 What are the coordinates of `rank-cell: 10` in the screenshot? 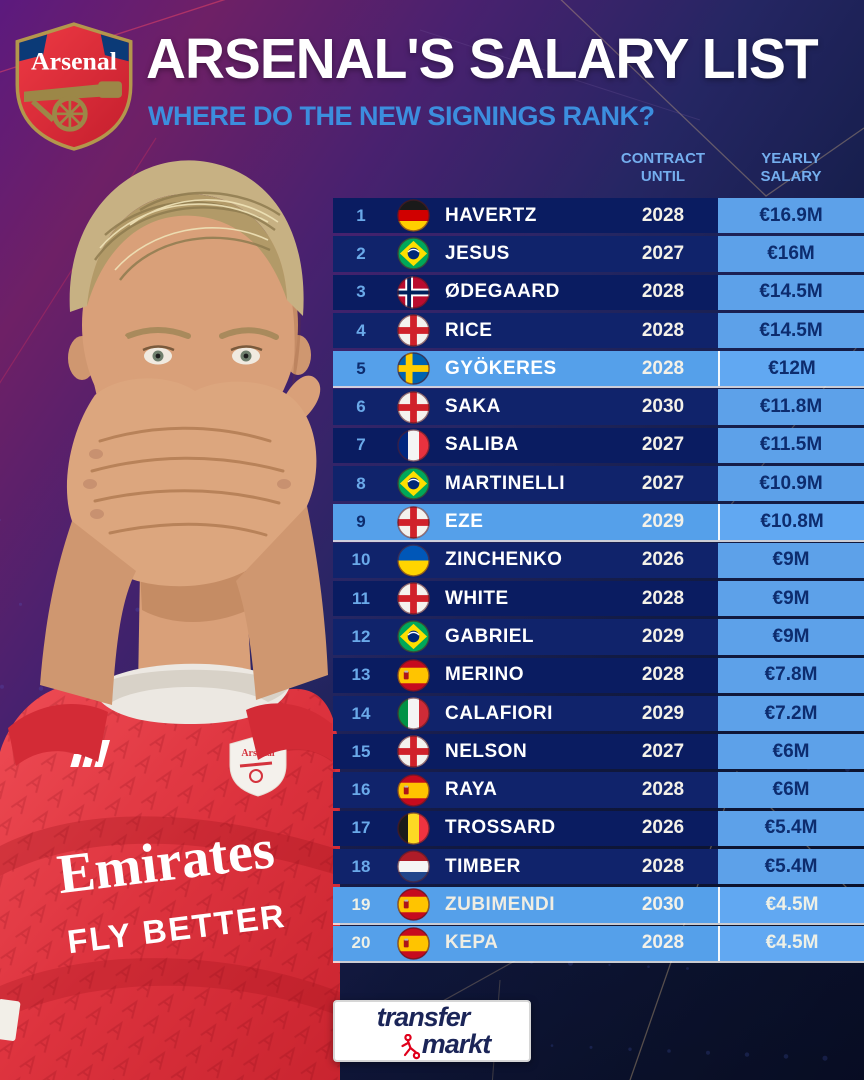 It's located at (361, 560).